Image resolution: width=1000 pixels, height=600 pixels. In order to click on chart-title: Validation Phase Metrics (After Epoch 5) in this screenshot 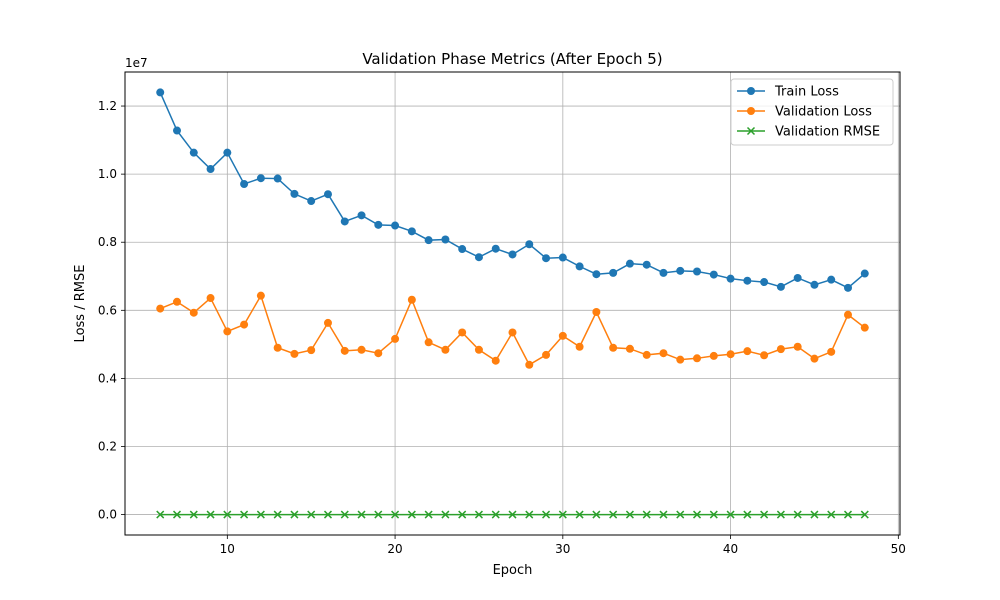, I will do `click(512, 59)`.